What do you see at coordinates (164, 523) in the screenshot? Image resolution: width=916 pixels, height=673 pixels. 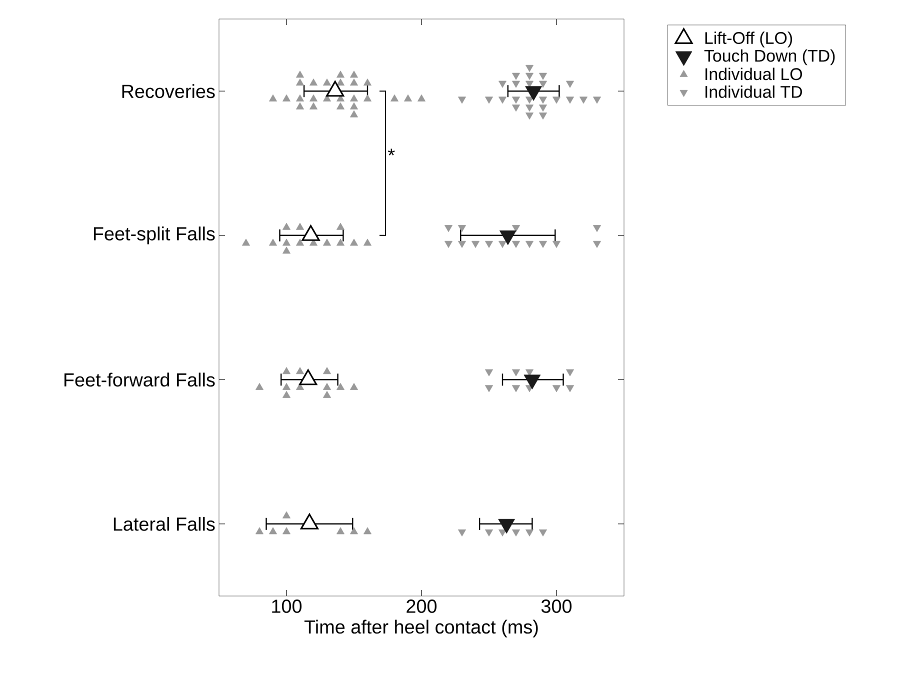 I see `y-tick-label: Lateral Falls` at bounding box center [164, 523].